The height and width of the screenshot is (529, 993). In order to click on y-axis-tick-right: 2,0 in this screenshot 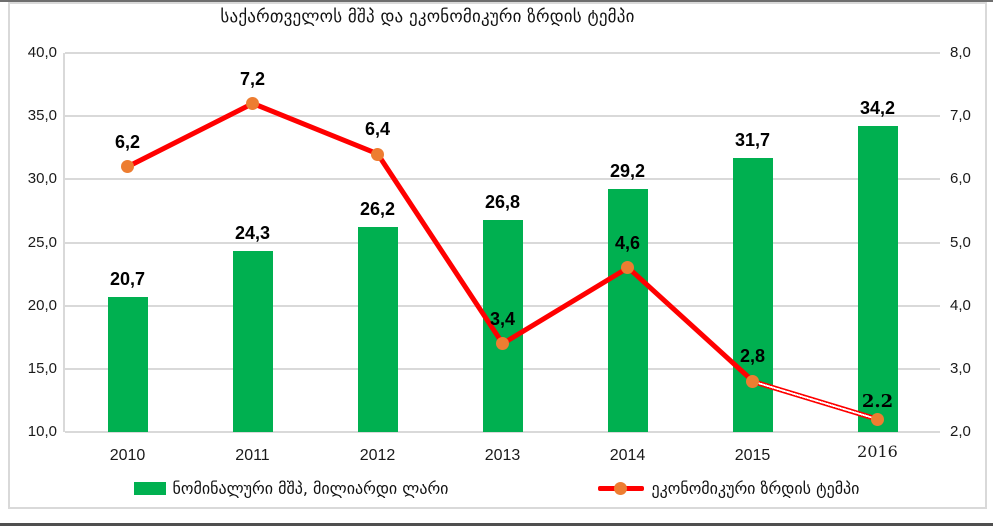, I will do `click(960, 431)`.